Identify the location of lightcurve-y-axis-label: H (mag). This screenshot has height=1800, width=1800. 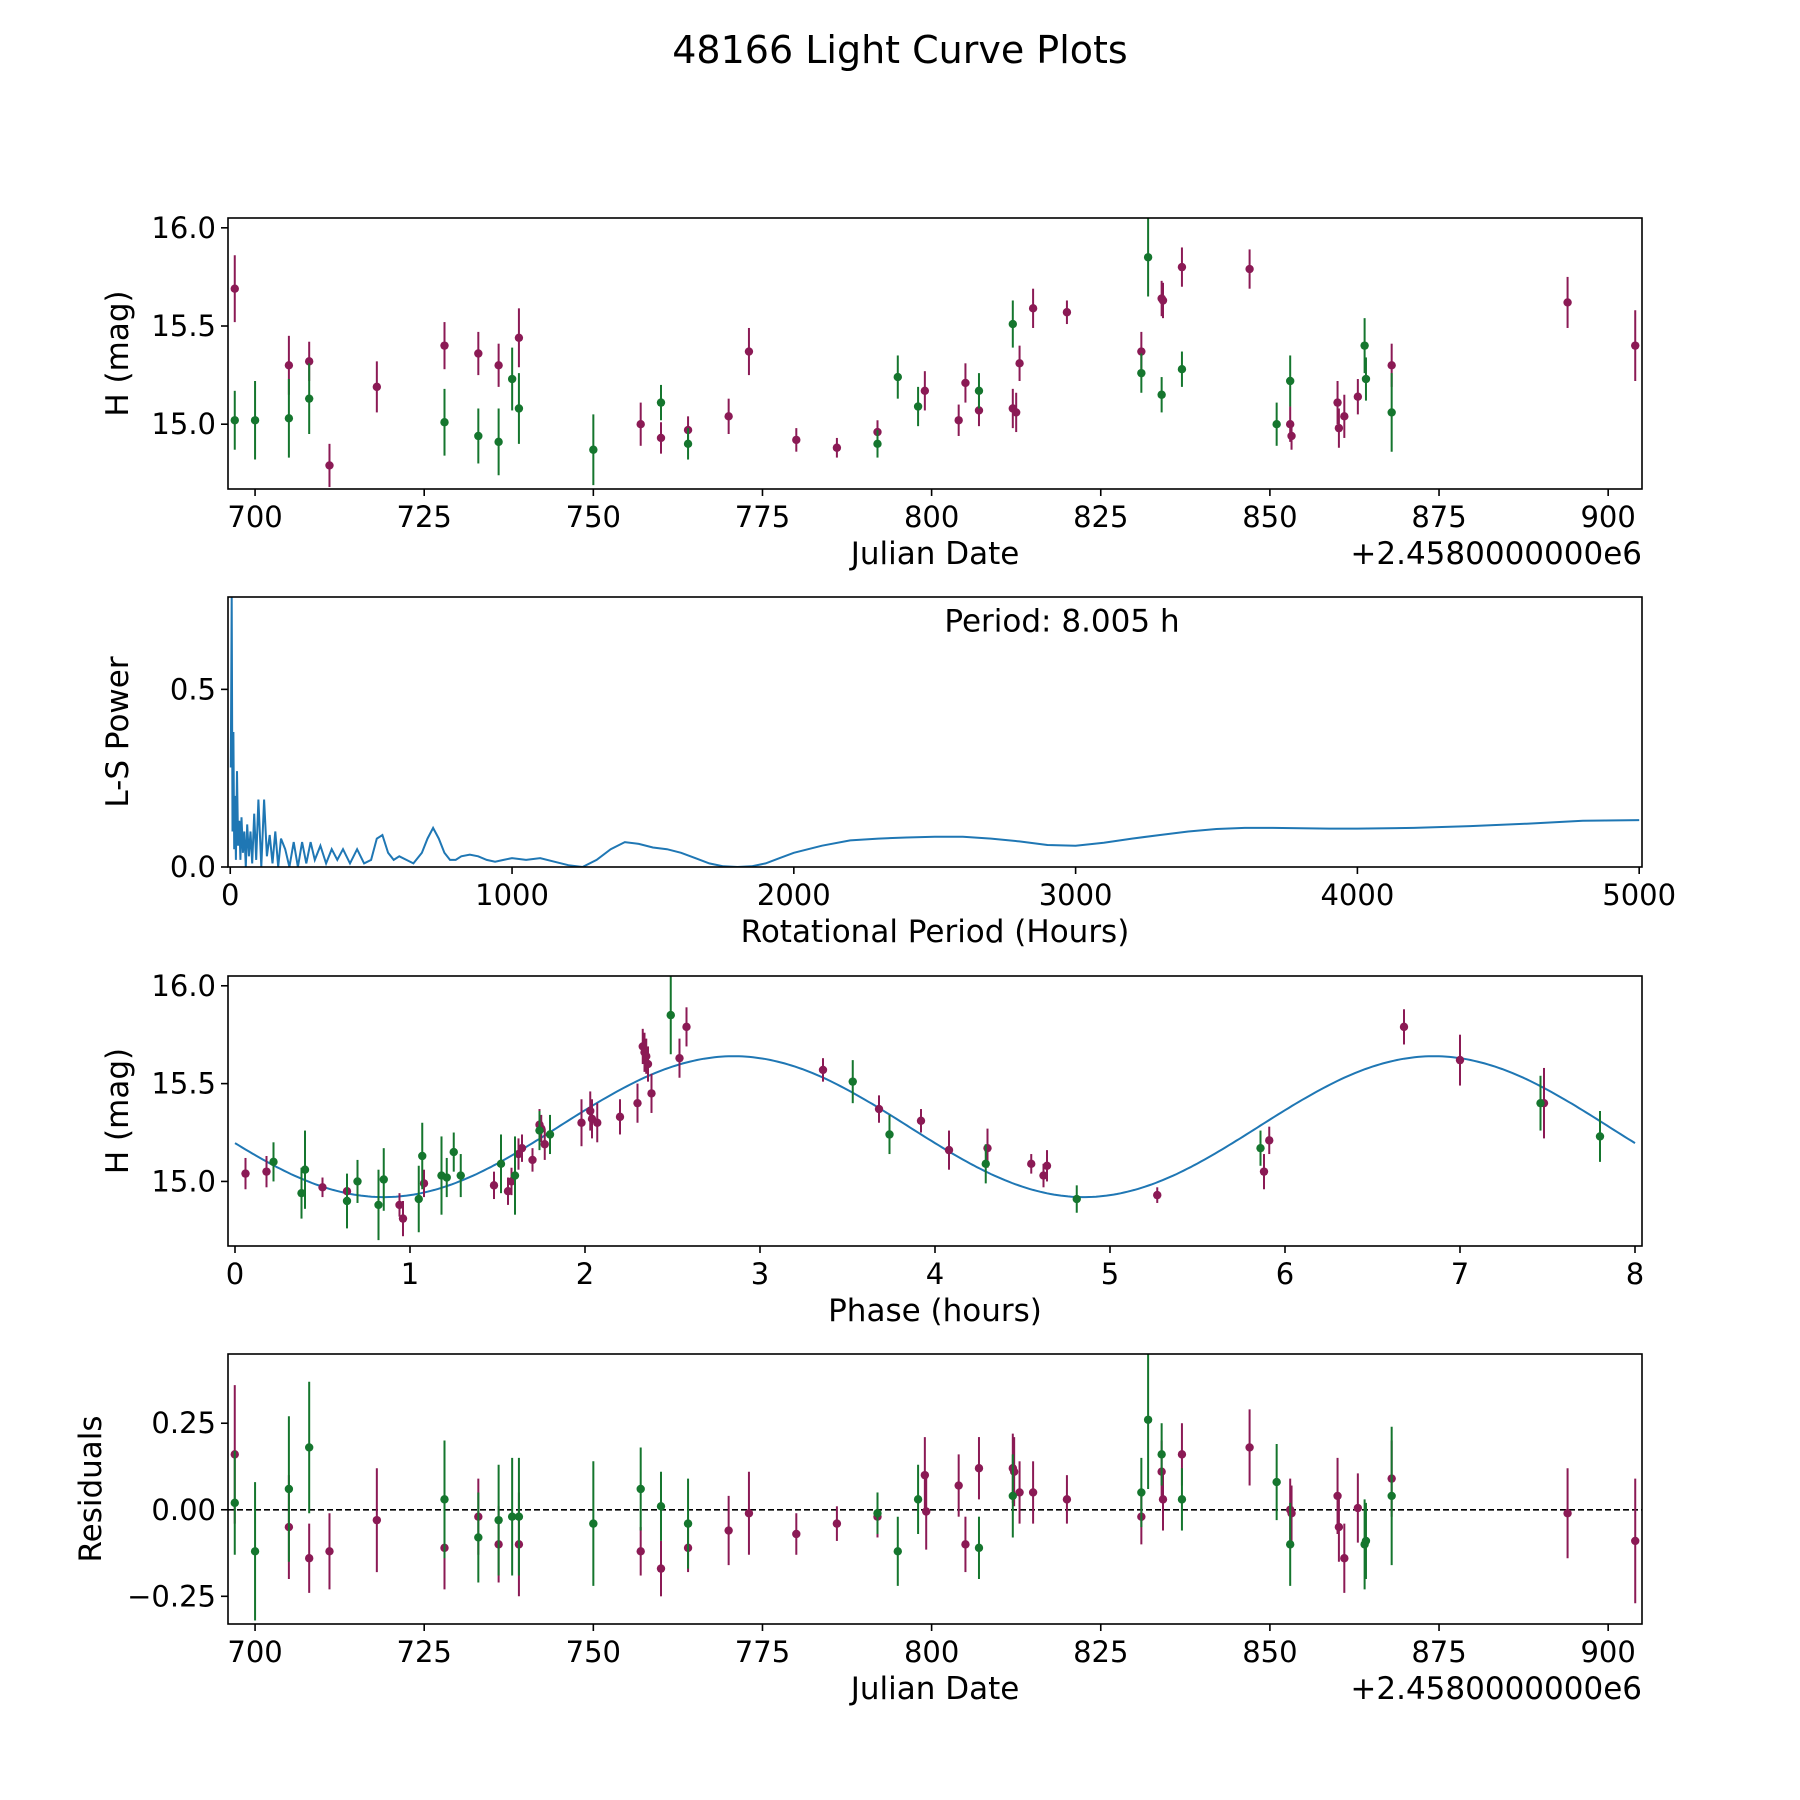
(118, 353).